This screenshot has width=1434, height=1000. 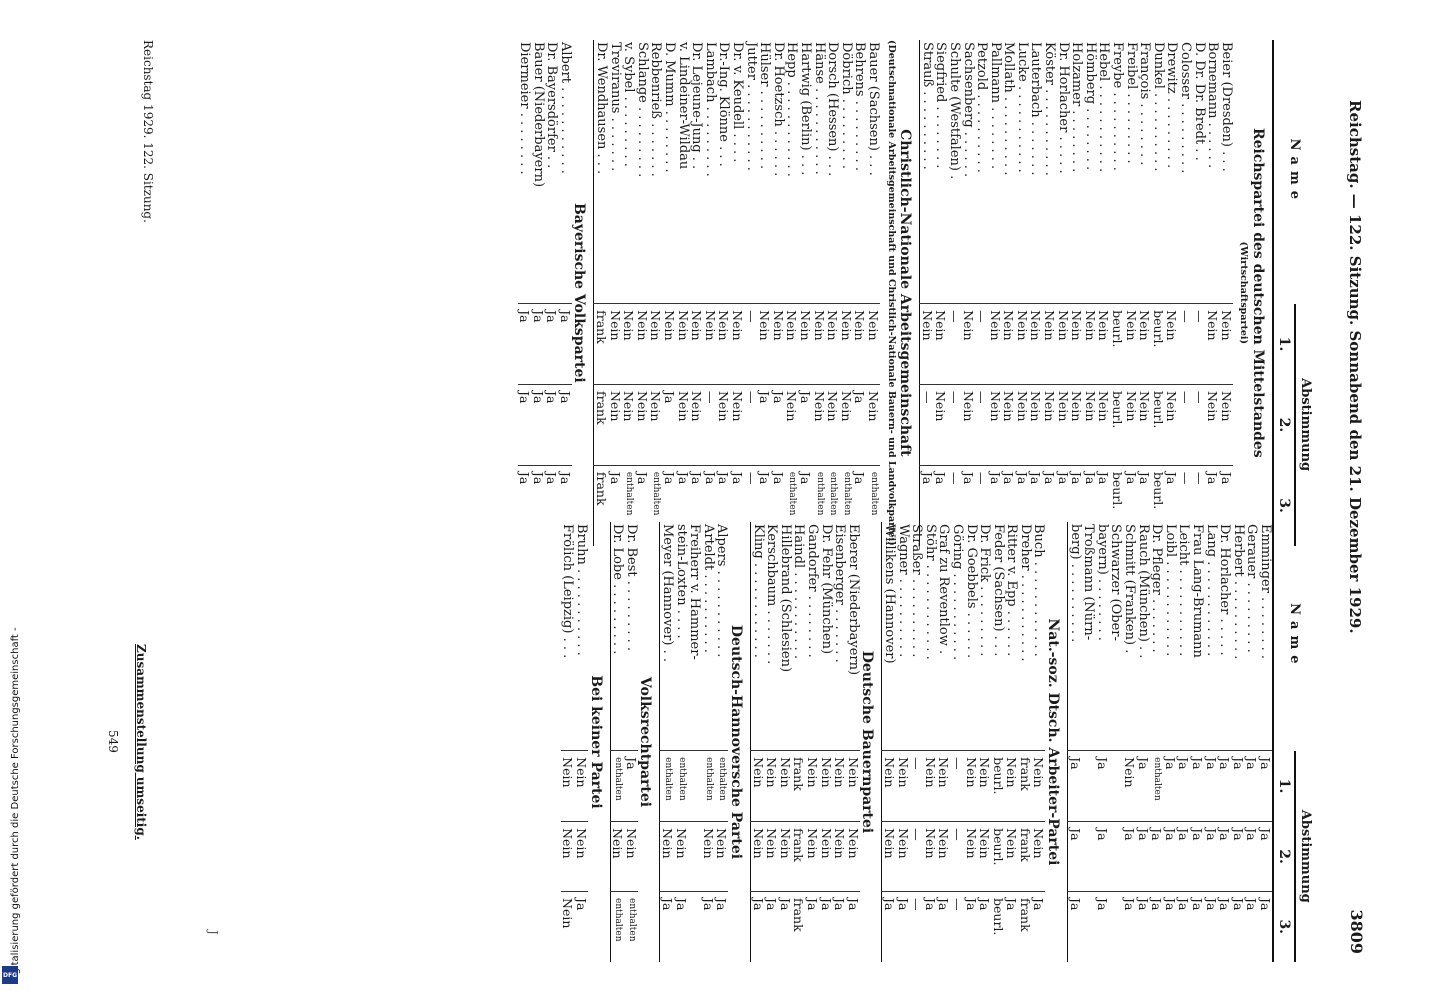 I want to click on member-name: Holzamer . . . . . . . ., so click(x=1077, y=107).